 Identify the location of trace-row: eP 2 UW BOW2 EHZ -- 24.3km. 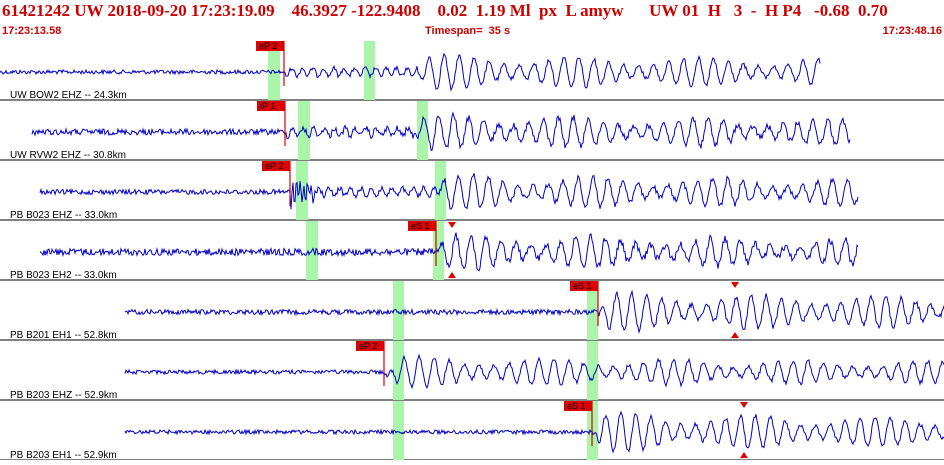
(472, 71).